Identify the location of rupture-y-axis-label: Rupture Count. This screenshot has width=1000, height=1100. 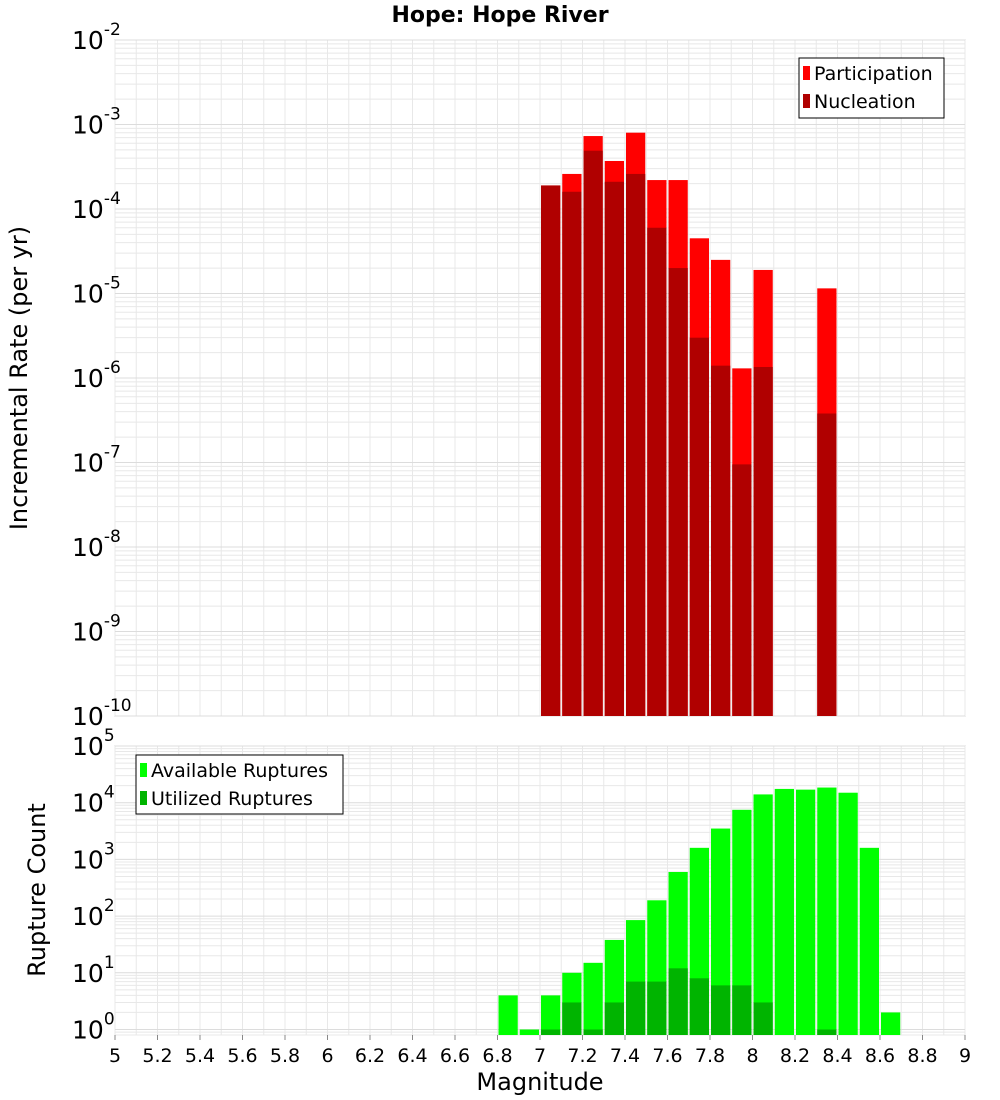
(37, 890).